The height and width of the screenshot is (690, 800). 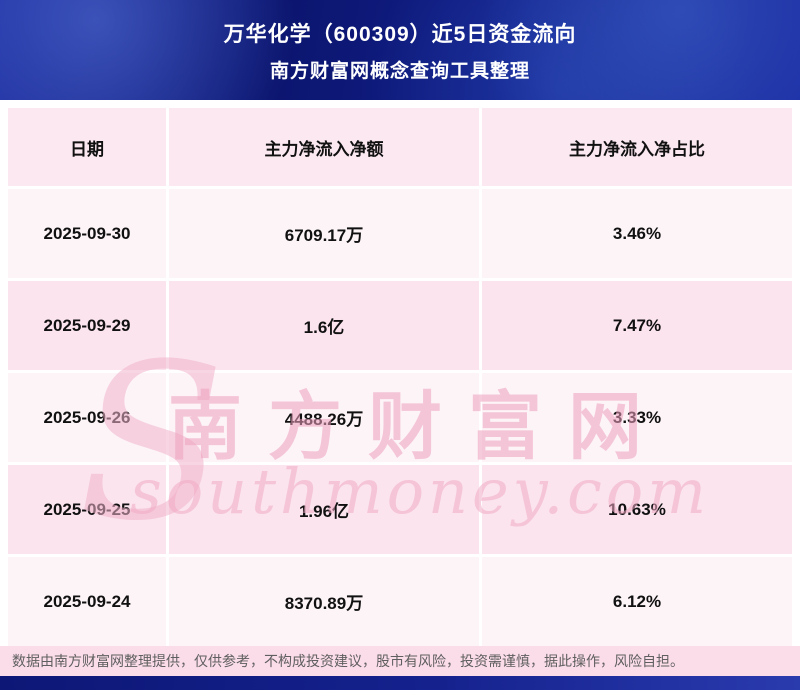 I want to click on cell-amount: 8370.89万, so click(x=324, y=601).